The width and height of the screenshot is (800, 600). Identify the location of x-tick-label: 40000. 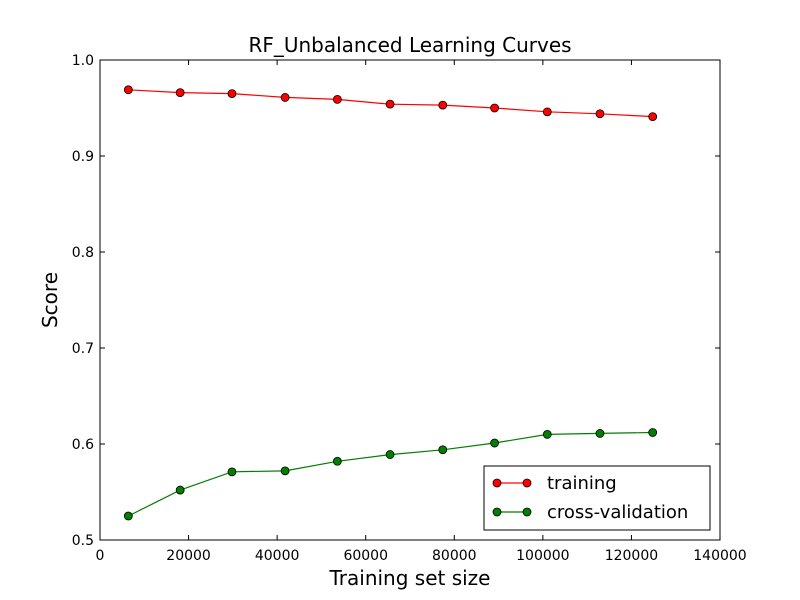
(277, 556).